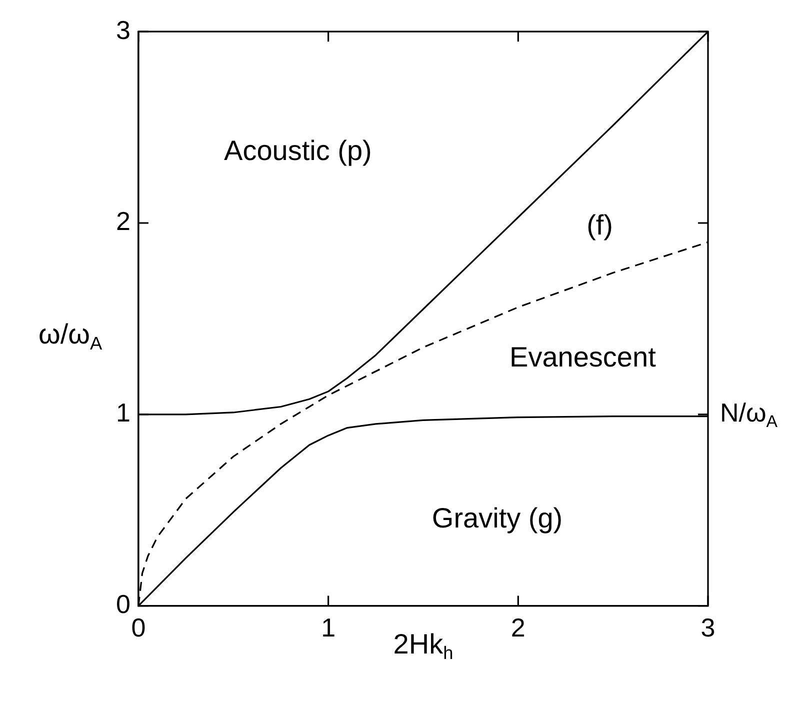 The image size is (786, 714). What do you see at coordinates (708, 627) in the screenshot?
I see `x-tick-label: 3` at bounding box center [708, 627].